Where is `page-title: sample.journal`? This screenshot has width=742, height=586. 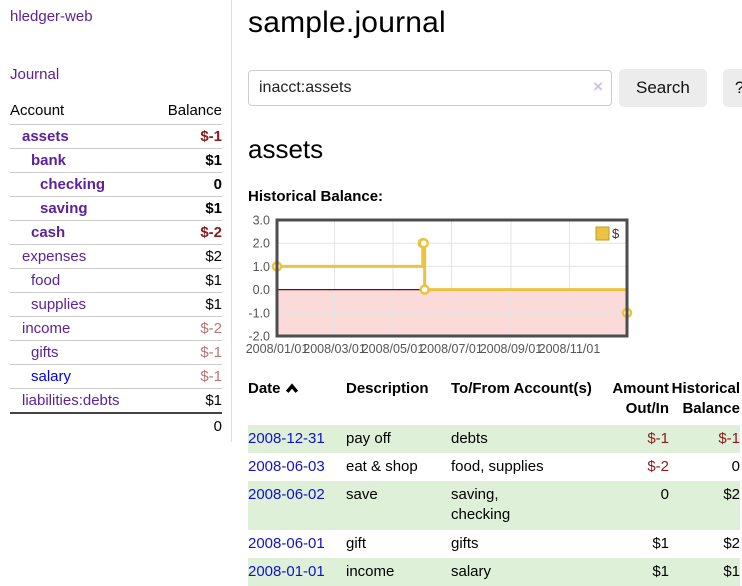
page-title: sample.journal is located at coordinates (347, 22).